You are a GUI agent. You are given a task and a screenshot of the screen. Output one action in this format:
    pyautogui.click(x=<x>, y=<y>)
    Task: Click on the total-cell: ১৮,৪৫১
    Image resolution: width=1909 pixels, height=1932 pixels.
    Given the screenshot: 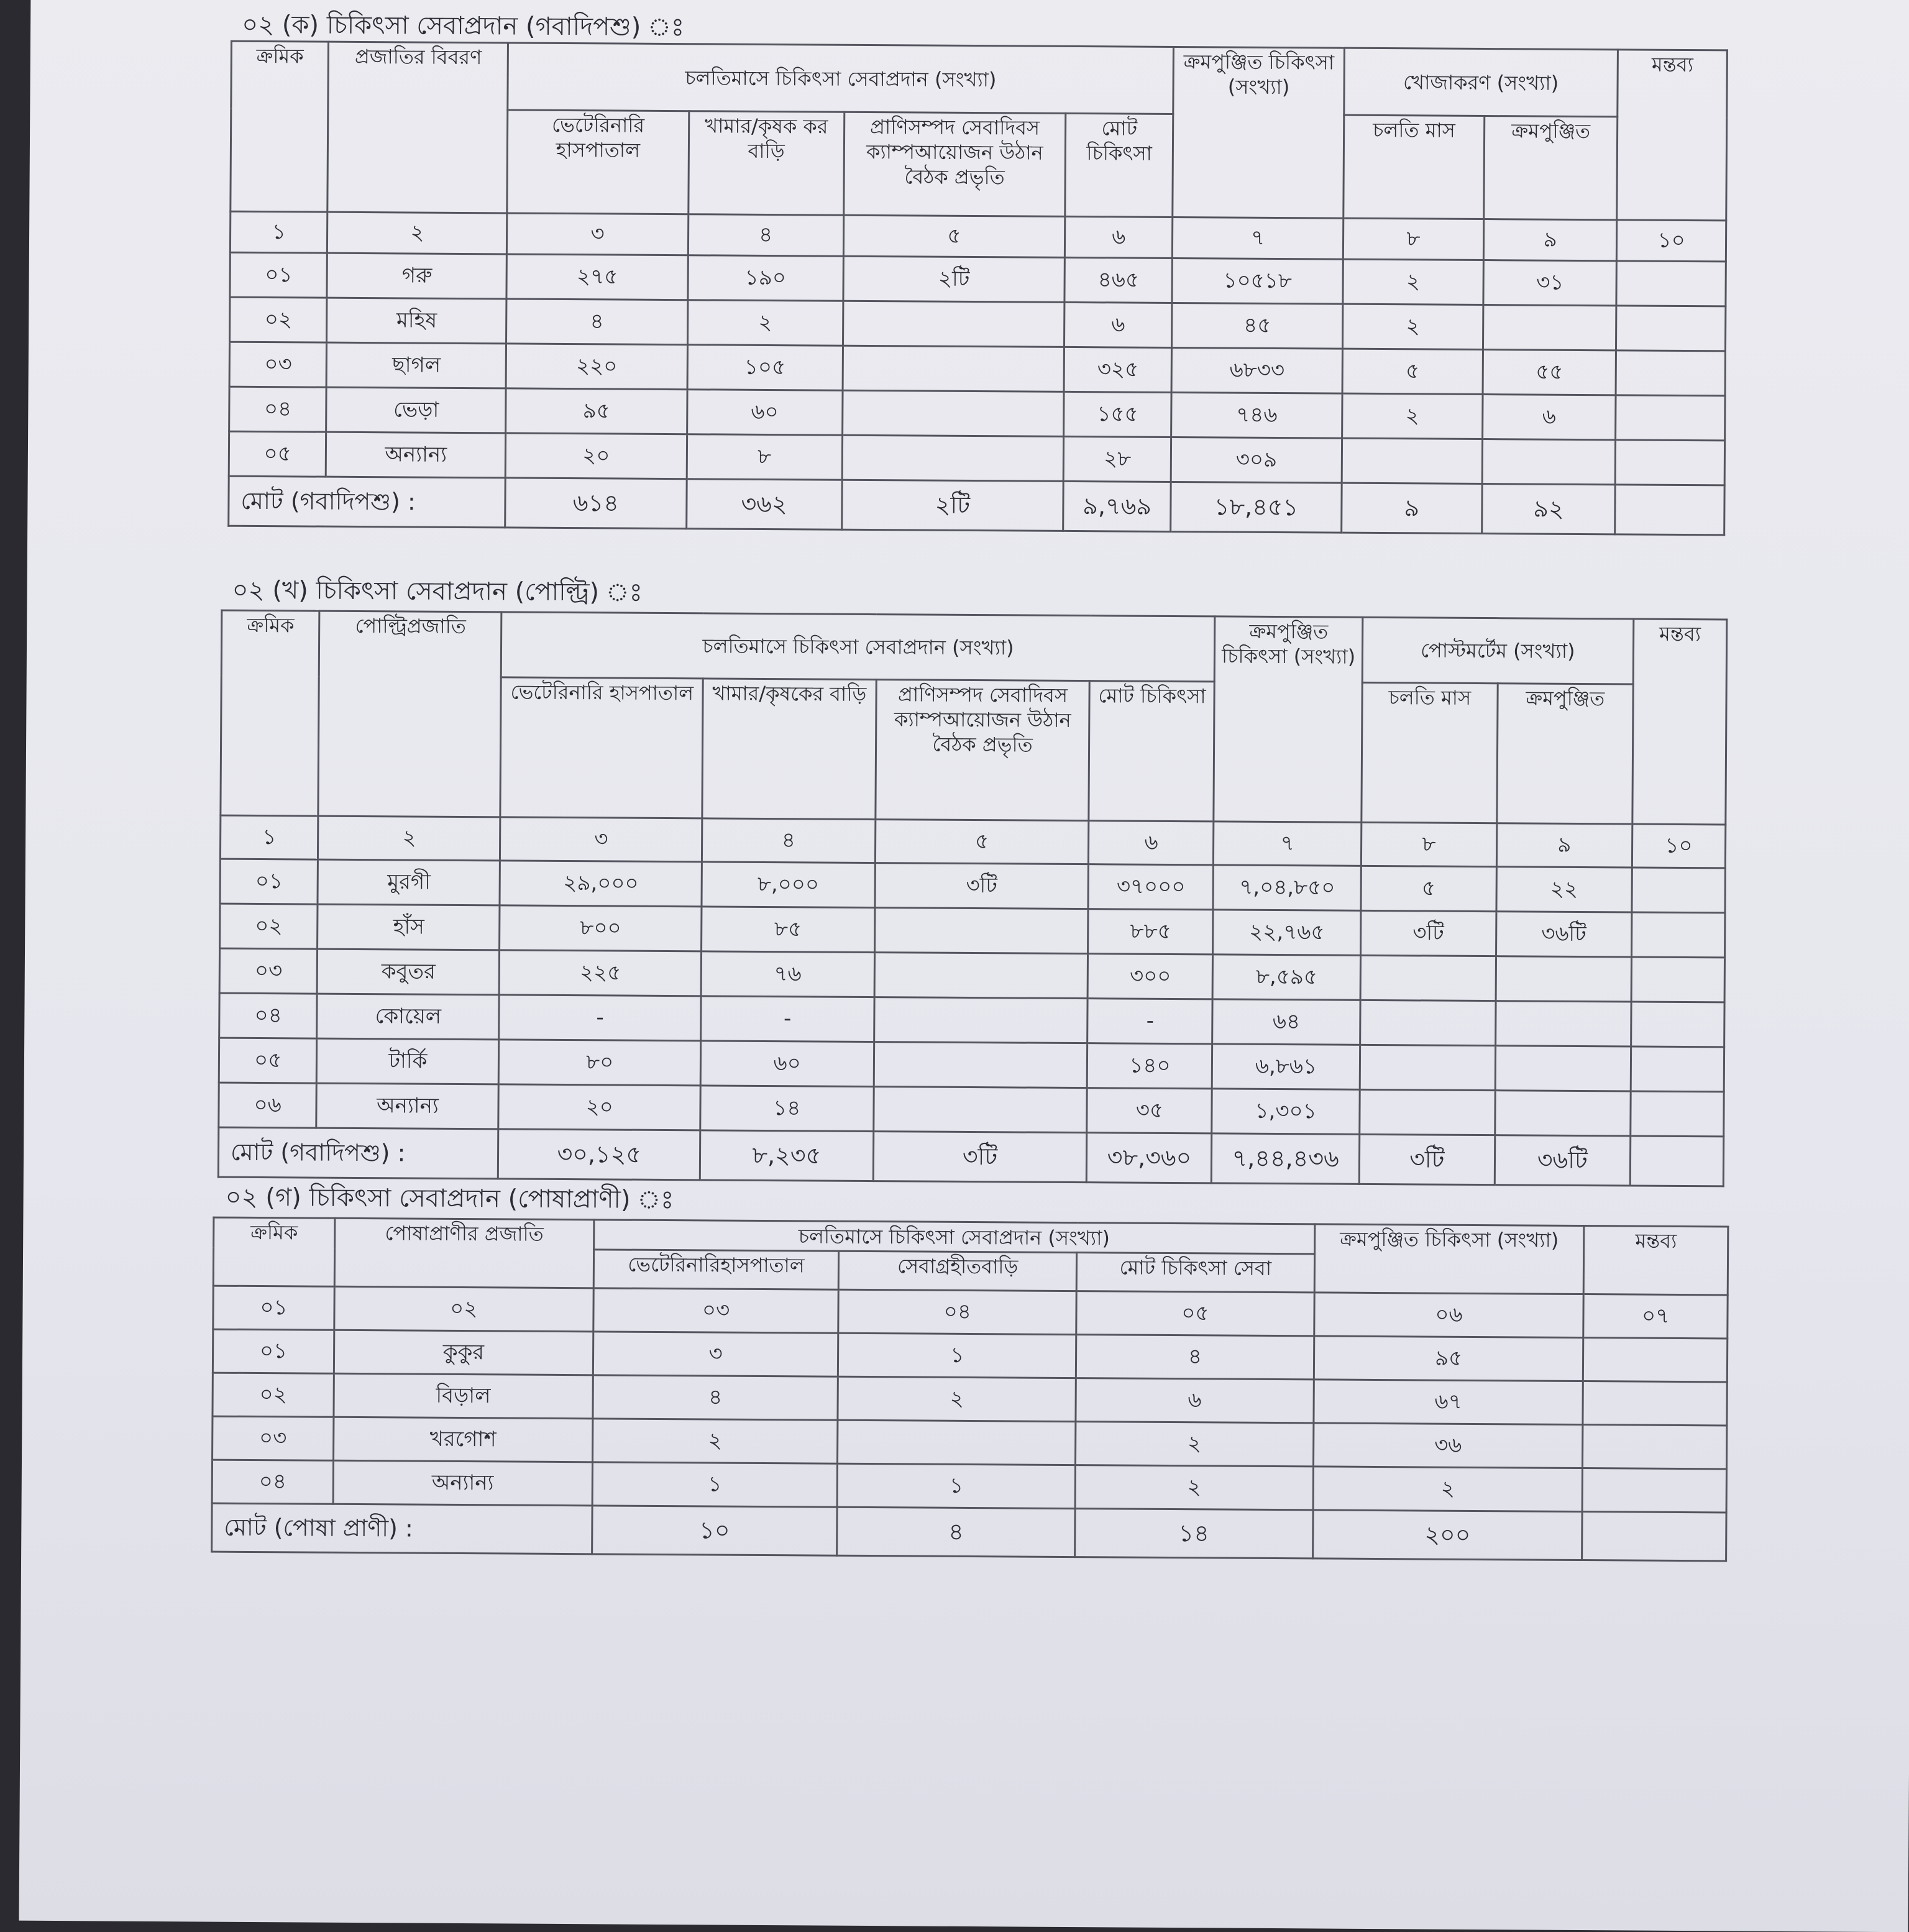 What is the action you would take?
    pyautogui.click(x=1256, y=507)
    